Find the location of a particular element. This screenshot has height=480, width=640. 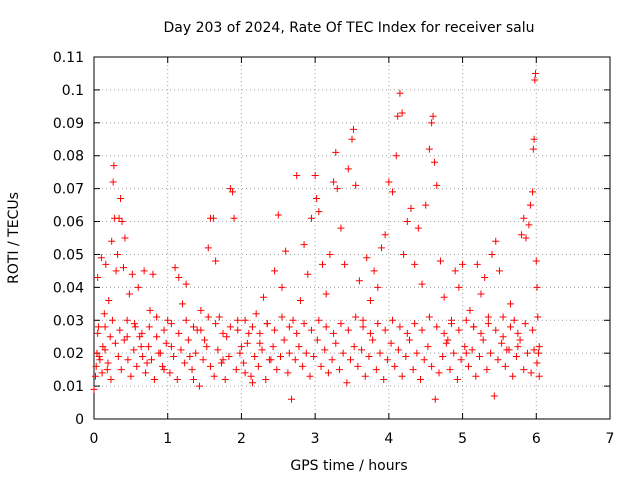

x-tick-label: 7 is located at coordinates (610, 439).